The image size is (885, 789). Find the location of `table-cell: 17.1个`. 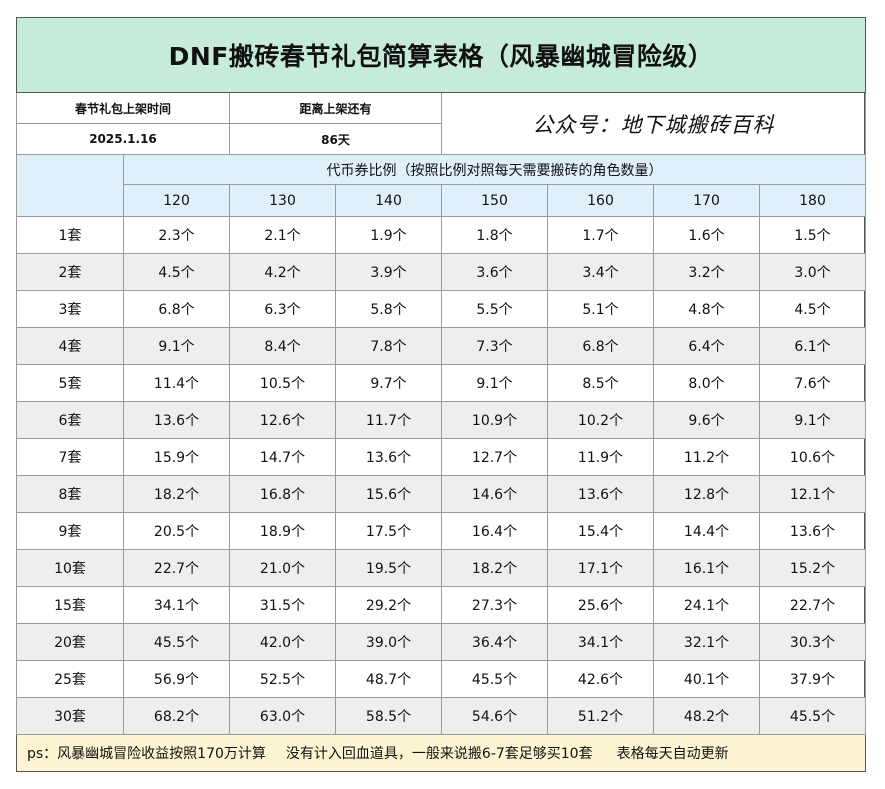

table-cell: 17.1个 is located at coordinates (600, 568).